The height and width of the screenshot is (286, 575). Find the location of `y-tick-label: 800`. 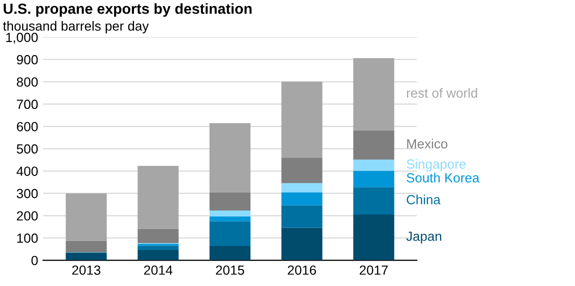

y-tick-label: 800 is located at coordinates (27, 82).